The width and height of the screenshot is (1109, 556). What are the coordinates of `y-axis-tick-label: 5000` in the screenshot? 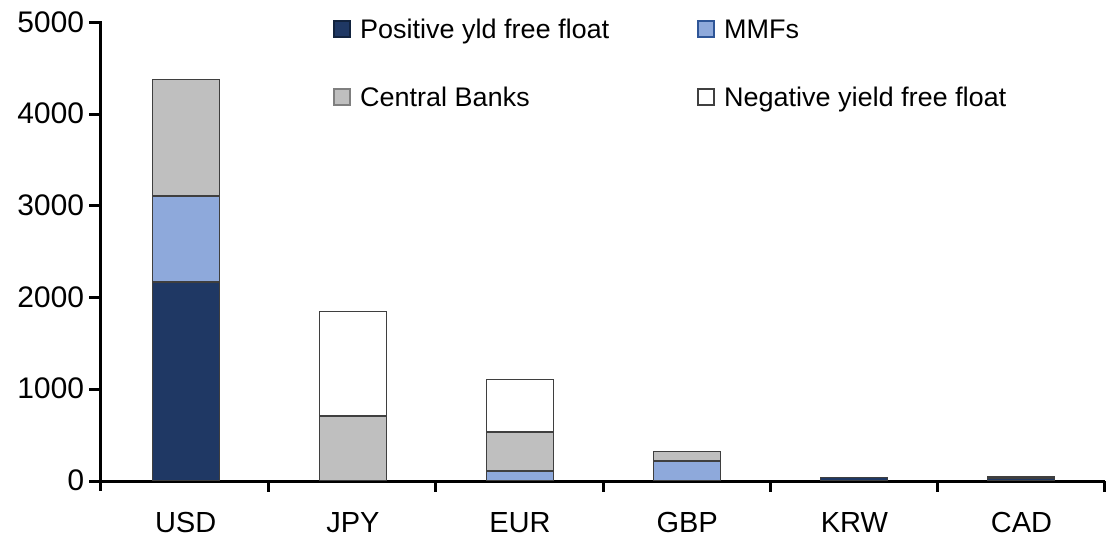 It's located at (50, 22).